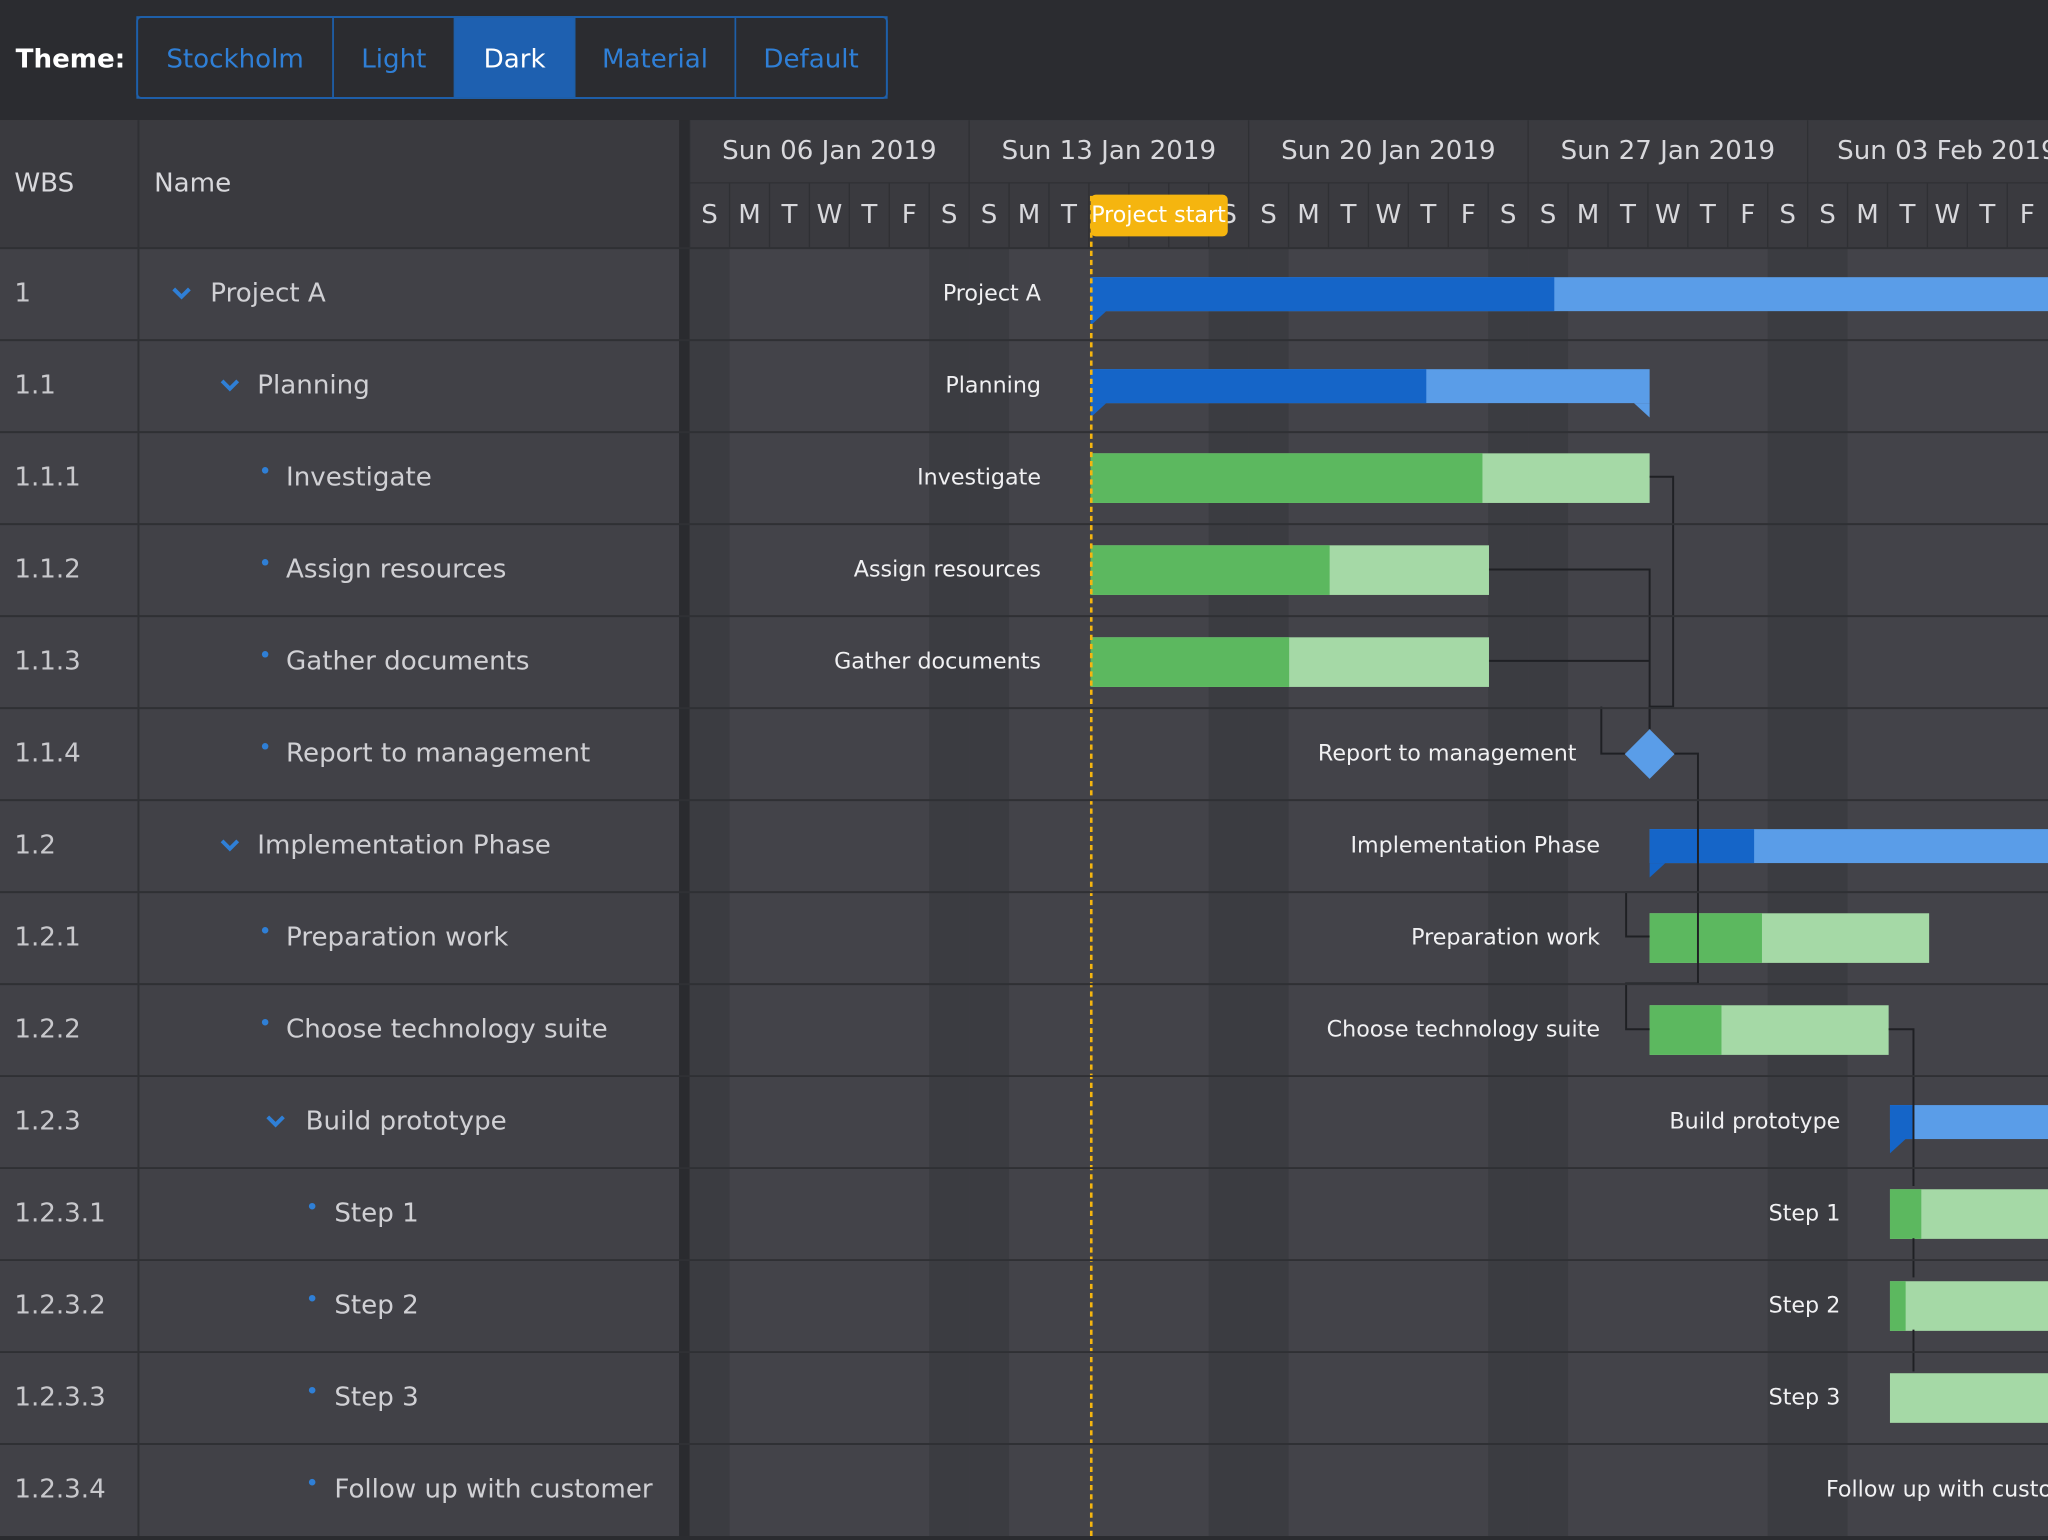  What do you see at coordinates (22, 294) in the screenshot?
I see `wbs-cell: 1` at bounding box center [22, 294].